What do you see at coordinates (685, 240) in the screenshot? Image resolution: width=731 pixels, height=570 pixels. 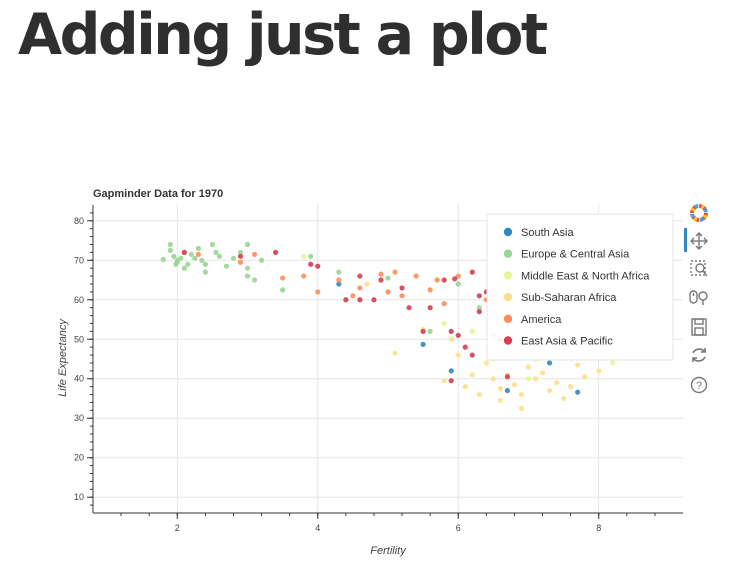 I see `active-tool-indicator` at bounding box center [685, 240].